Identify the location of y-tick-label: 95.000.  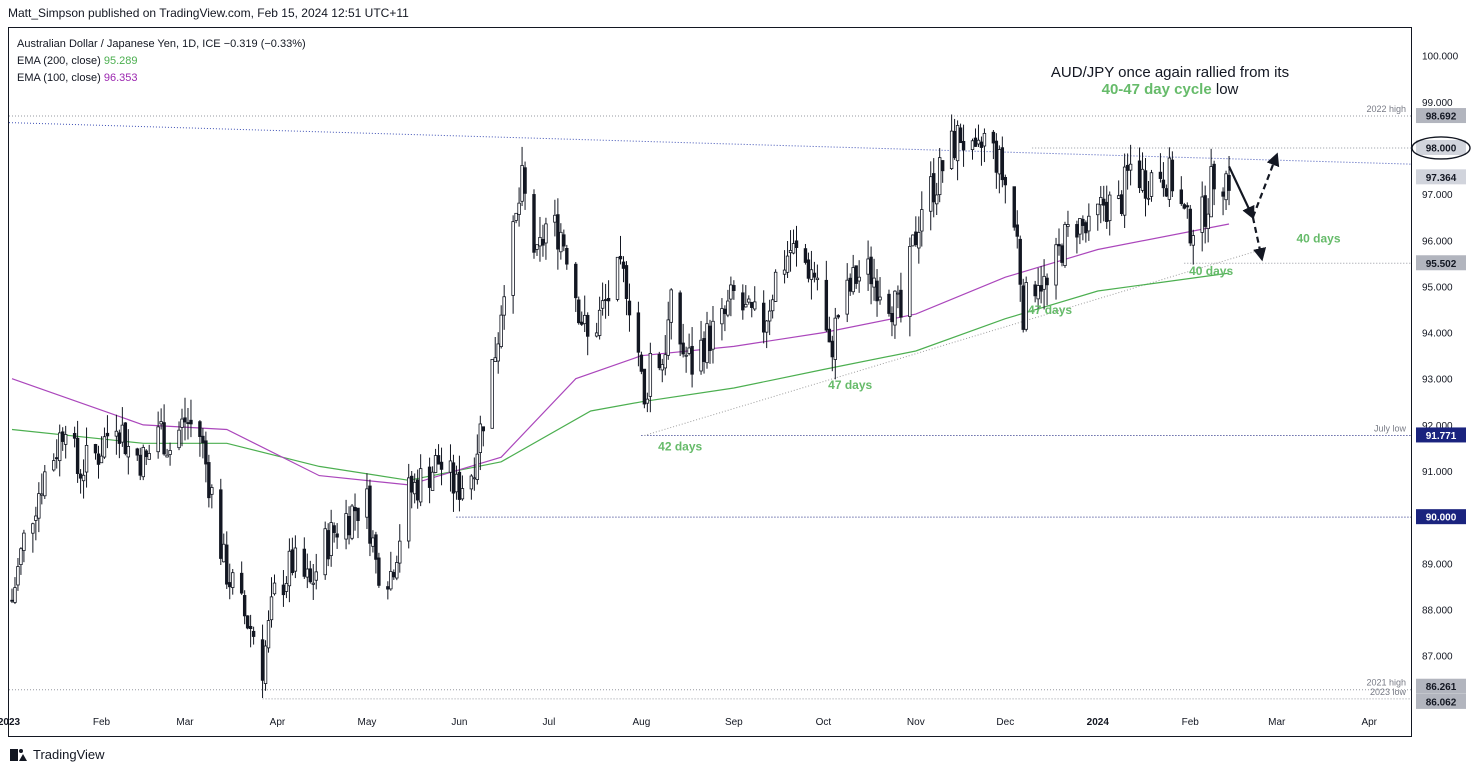
(1437, 287).